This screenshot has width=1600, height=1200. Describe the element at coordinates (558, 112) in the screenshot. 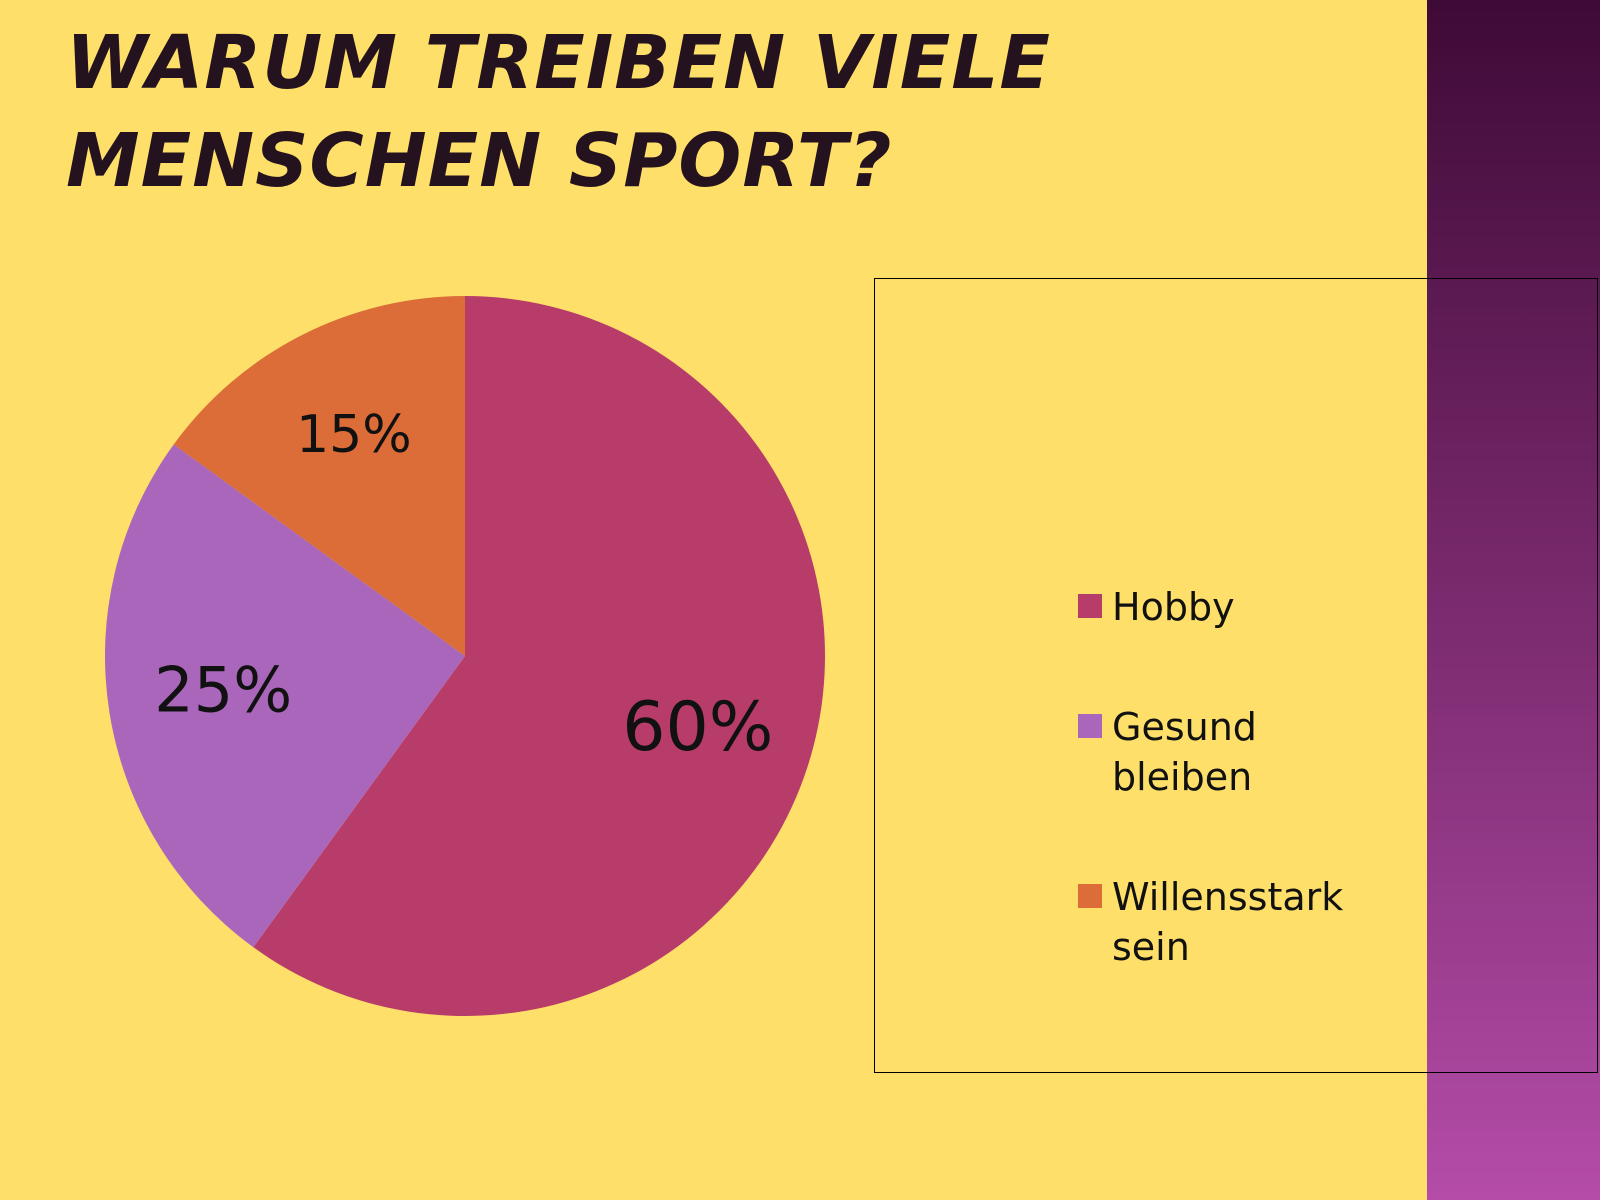

I see `chart-title: WARUM TREIBEN VIELE MENSCHEN SPORT?` at that location.